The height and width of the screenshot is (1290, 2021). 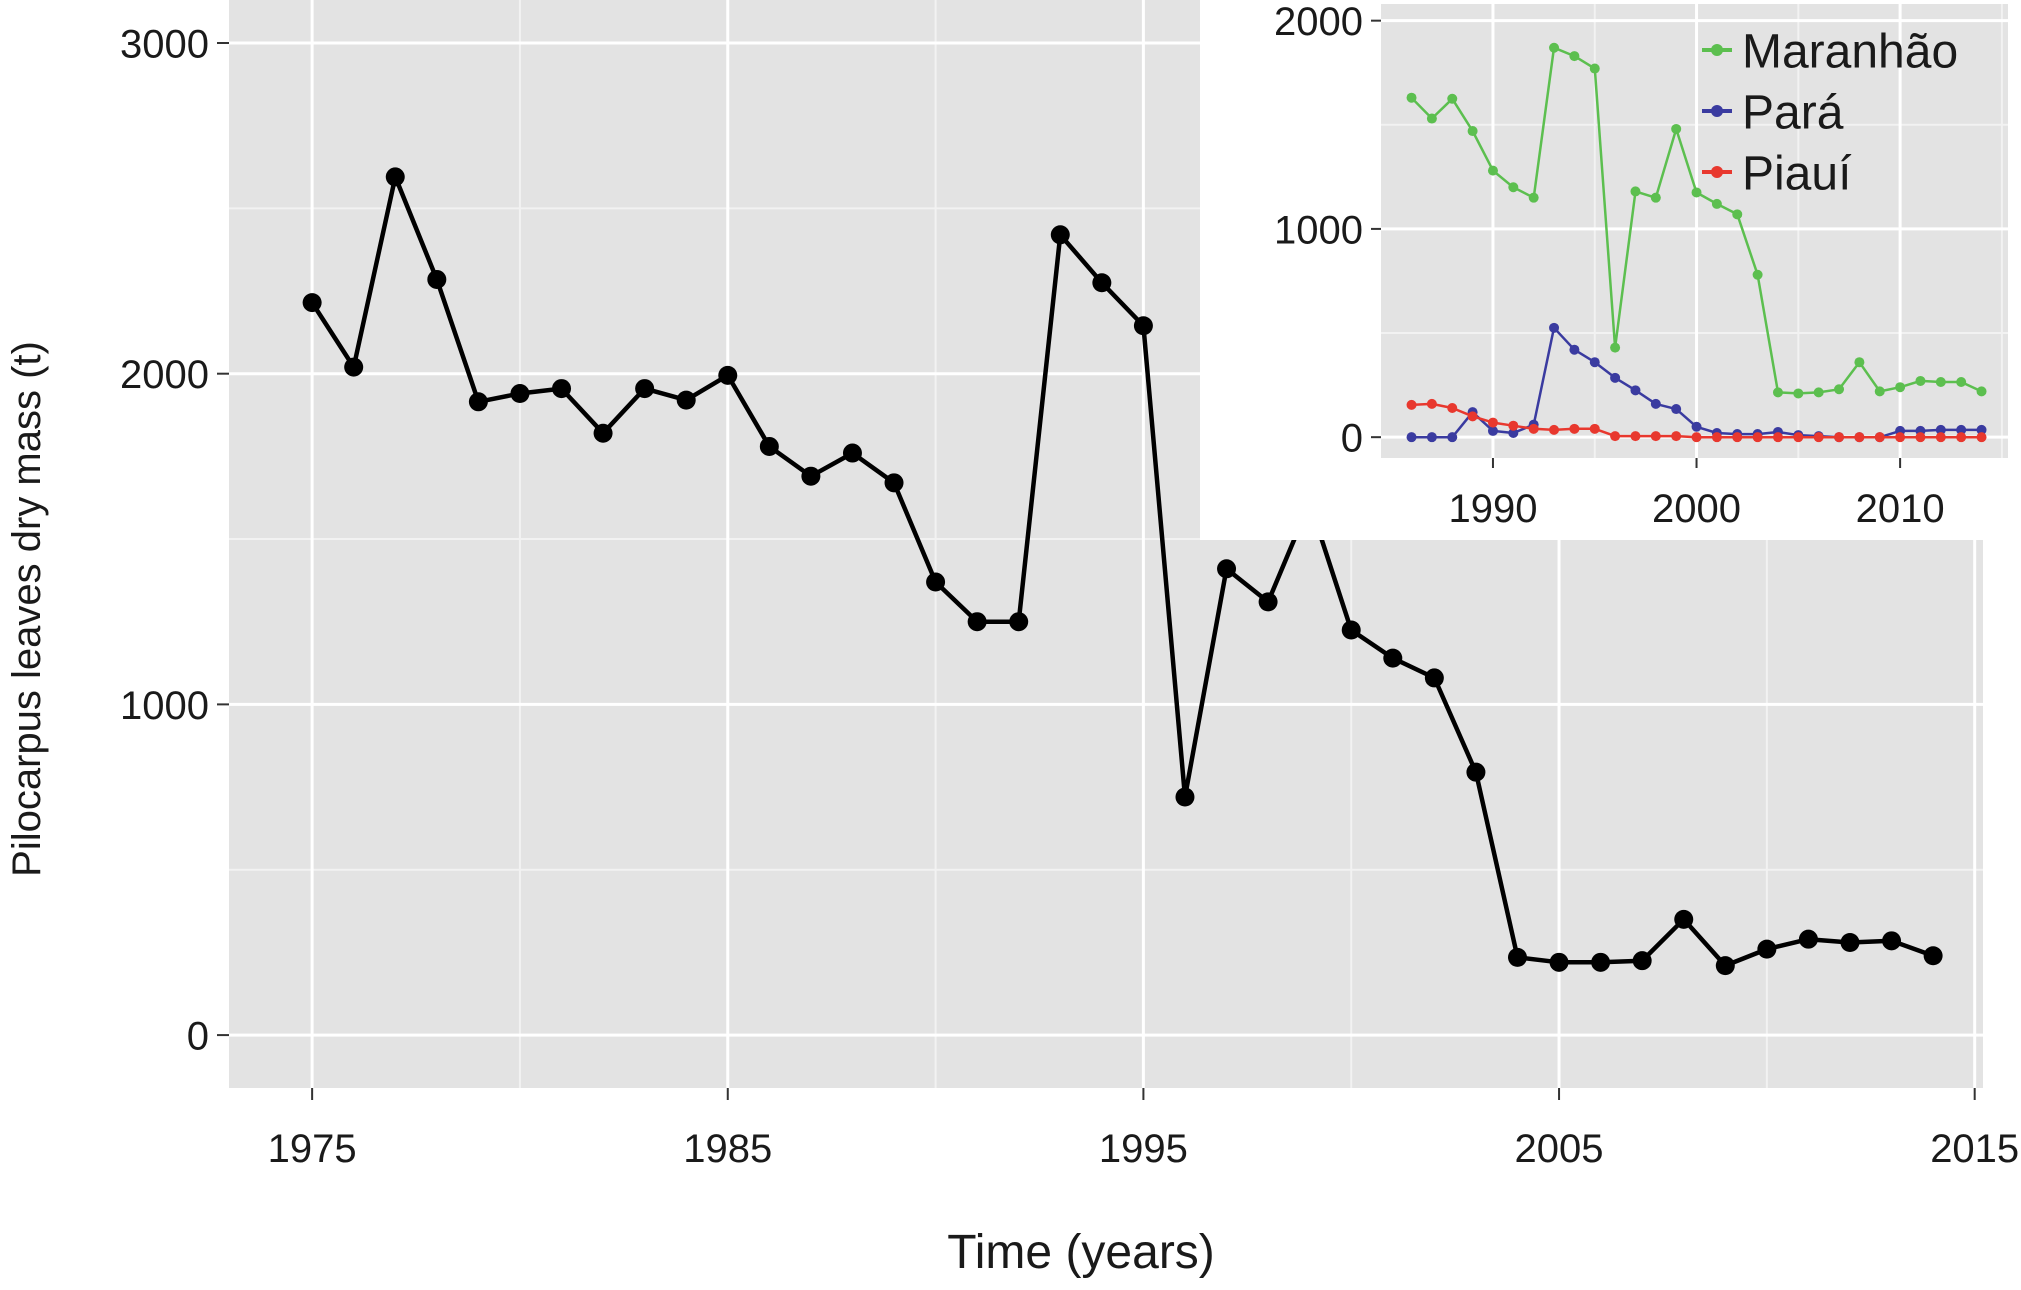 What do you see at coordinates (1793, 112) in the screenshot?
I see `legend-item-label: Pará` at bounding box center [1793, 112].